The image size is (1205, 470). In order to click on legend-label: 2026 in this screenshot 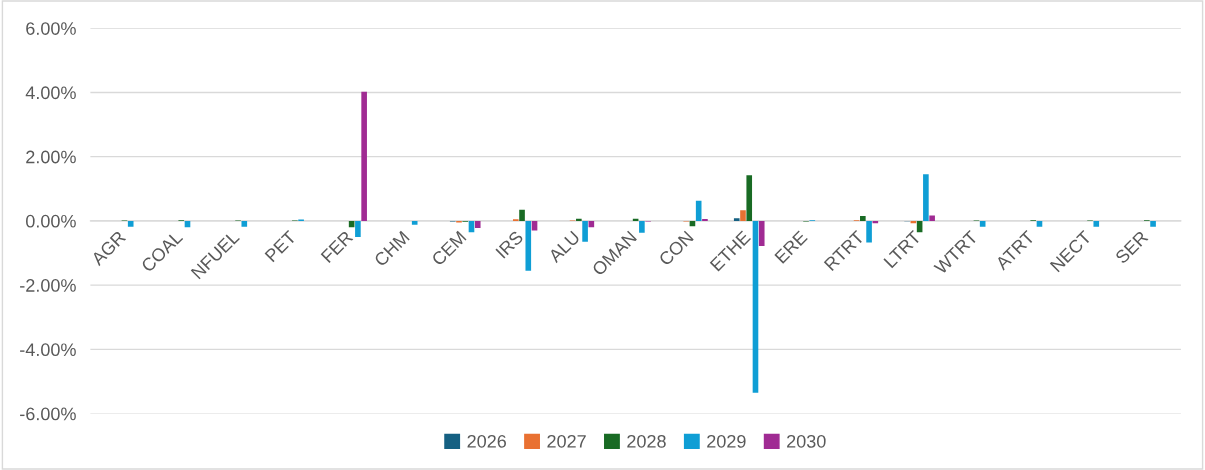, I will do `click(486, 441)`.